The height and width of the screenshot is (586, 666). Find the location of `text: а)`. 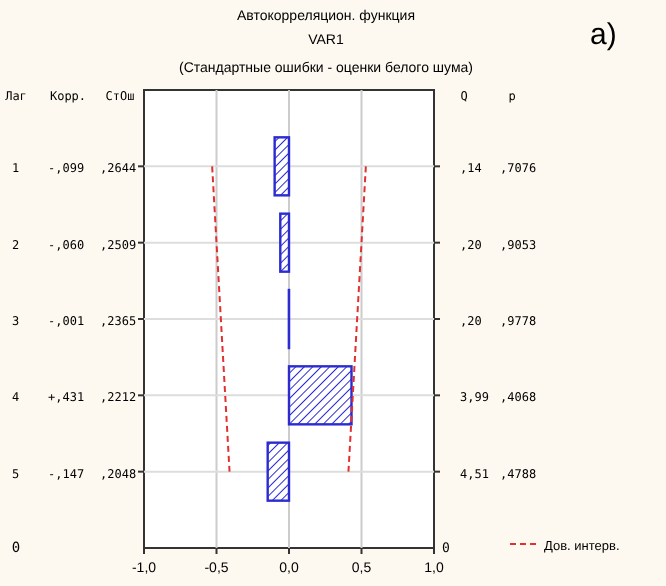

text: а) is located at coordinates (603, 35).